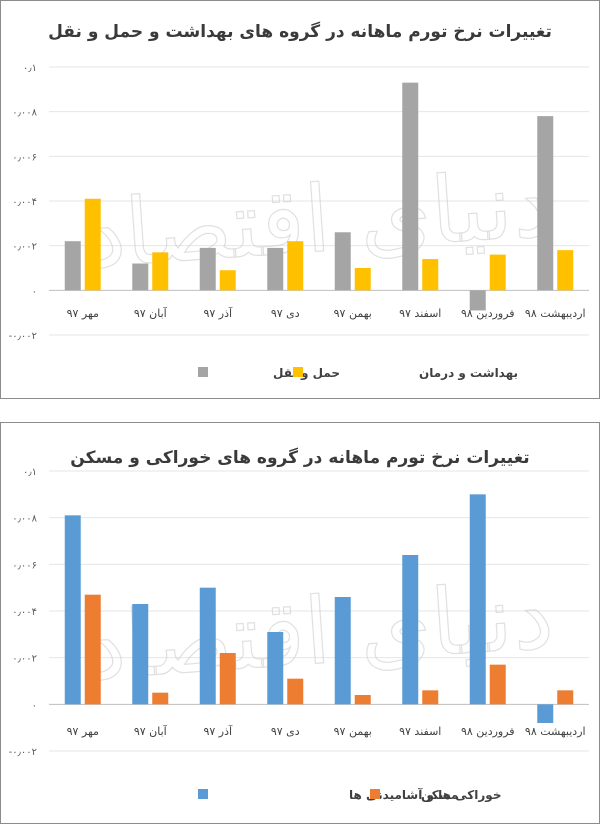  I want to click on legend-label: خوراکی ها و آشامیدنی ها, so click(425, 795).